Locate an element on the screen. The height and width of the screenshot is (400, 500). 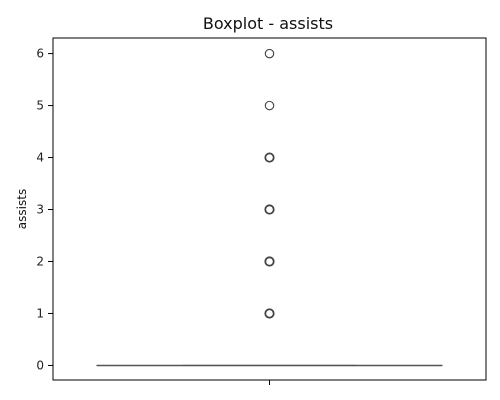
outlier-points is located at coordinates (269, 183).